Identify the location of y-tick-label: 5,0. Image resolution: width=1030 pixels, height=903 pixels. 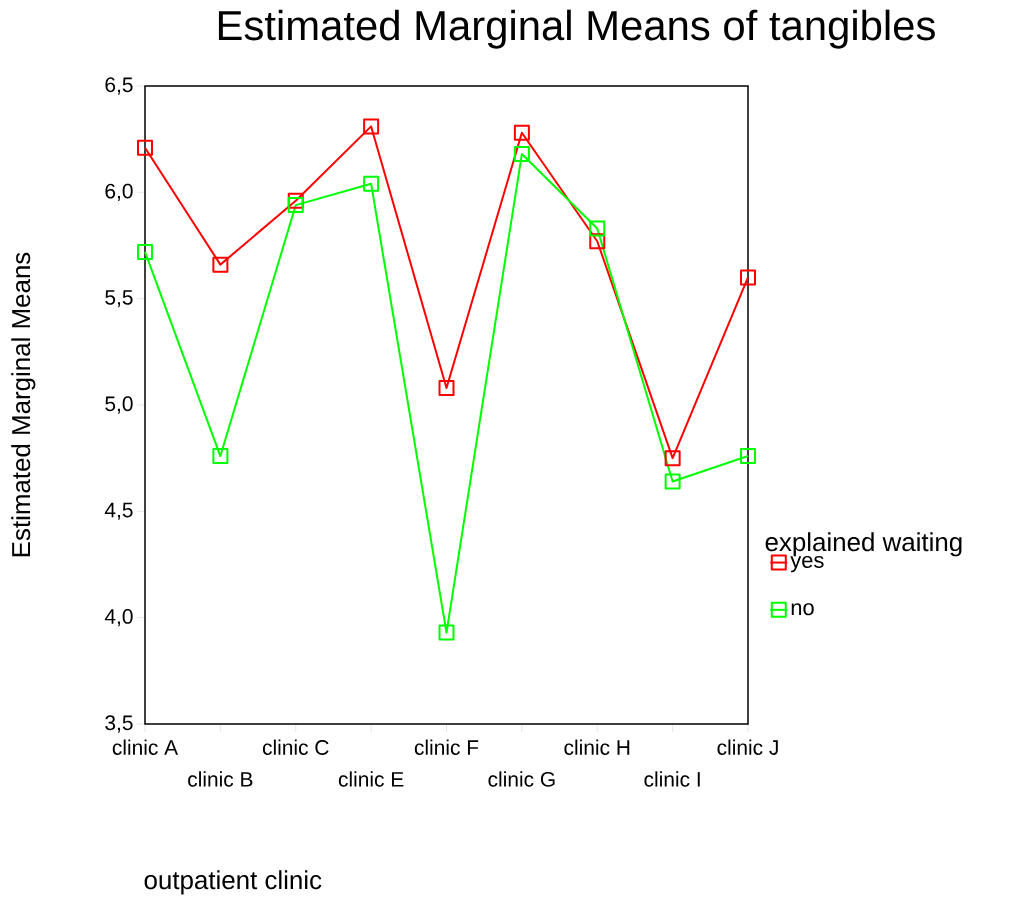
(119, 405).